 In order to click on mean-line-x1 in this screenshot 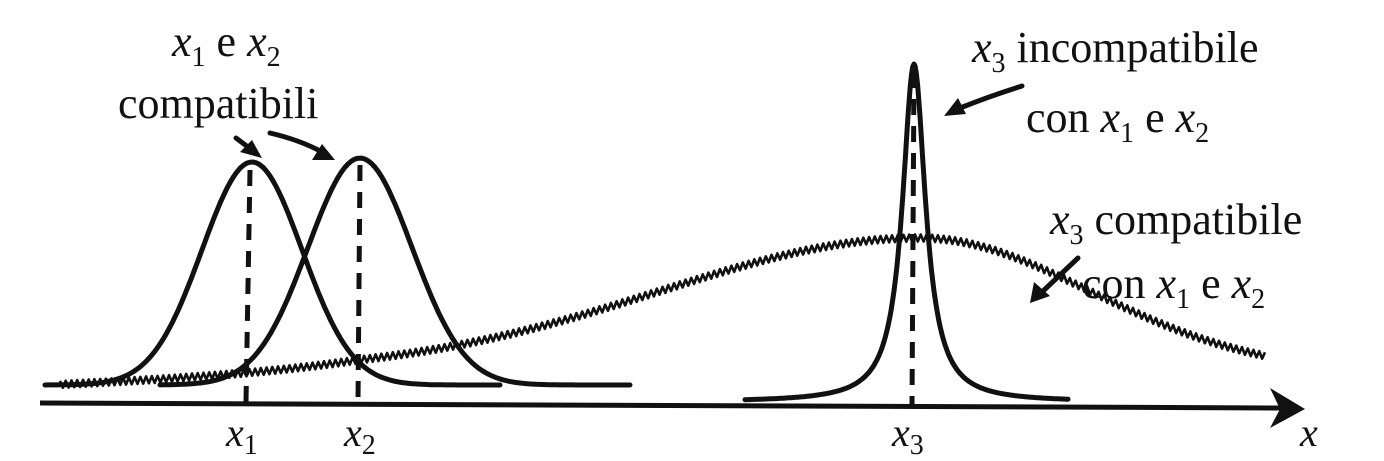, I will do `click(248, 286)`.